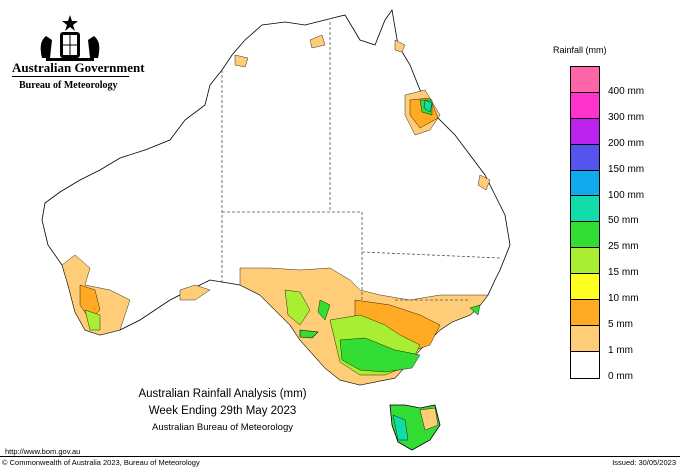 This screenshot has width=680, height=467. What do you see at coordinates (68, 85) in the screenshot?
I see `bureau-name: Bureau of Meteorology` at bounding box center [68, 85].